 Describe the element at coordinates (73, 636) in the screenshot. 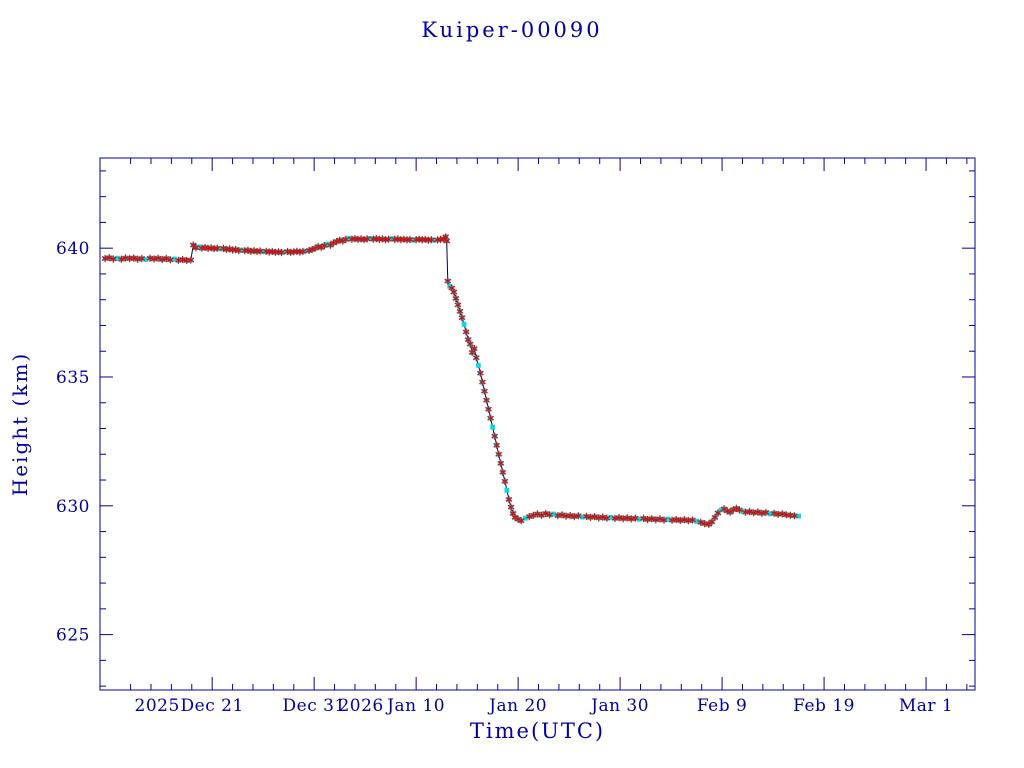

I see `y-tick-label: 625` at that location.